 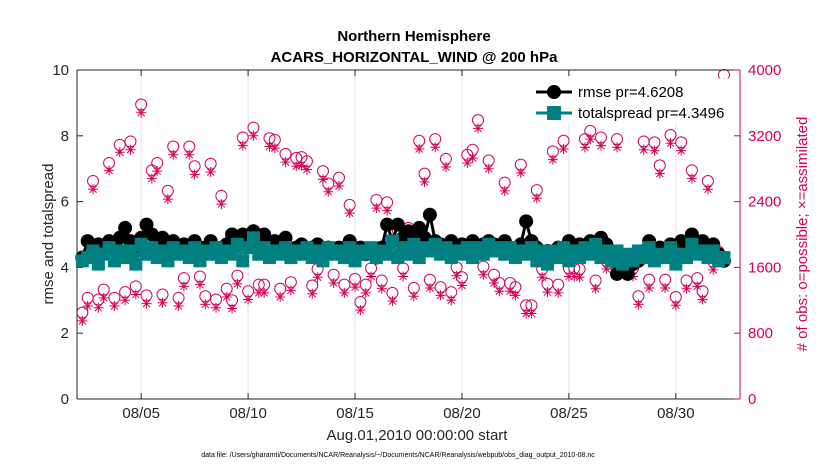 I want to click on left-y-tick-label: 6, so click(x=65, y=202).